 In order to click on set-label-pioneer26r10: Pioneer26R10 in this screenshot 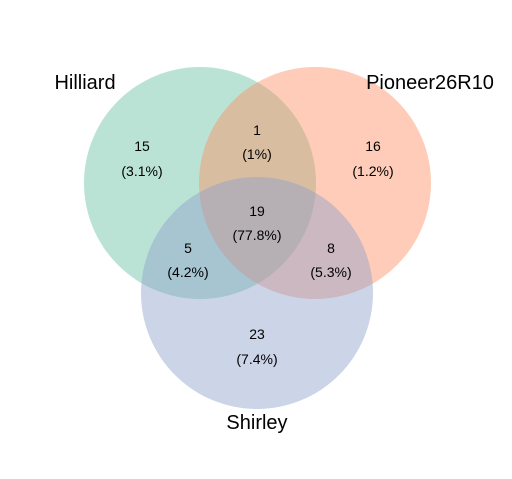, I will do `click(430, 83)`.